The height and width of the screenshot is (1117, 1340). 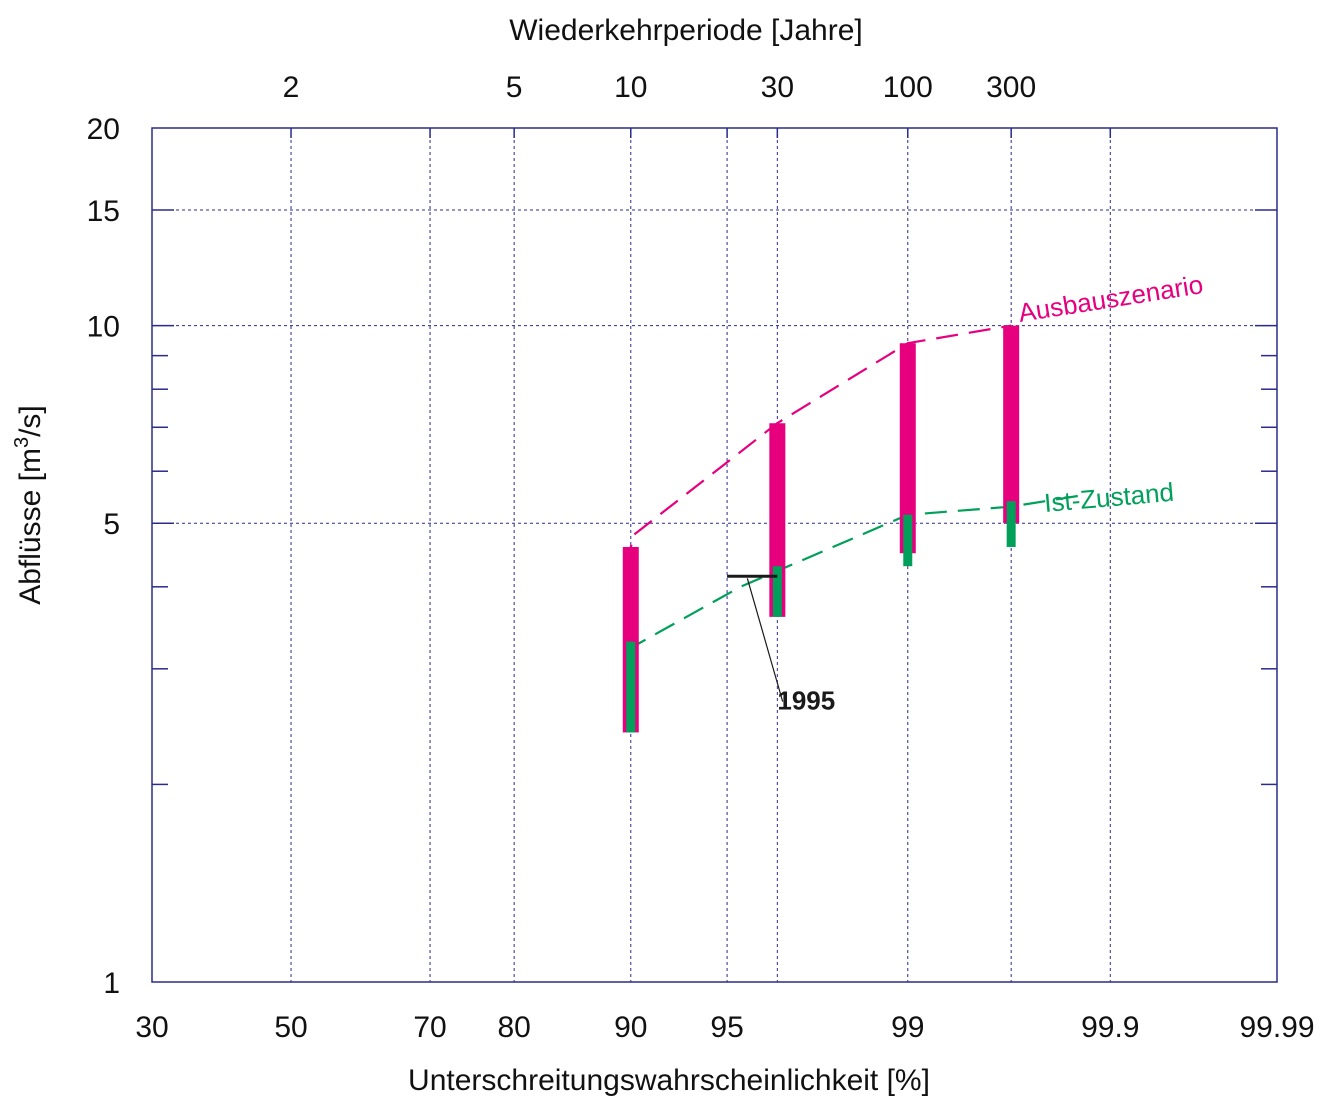 I want to click on x-tick-label: 30, so click(x=151, y=1027).